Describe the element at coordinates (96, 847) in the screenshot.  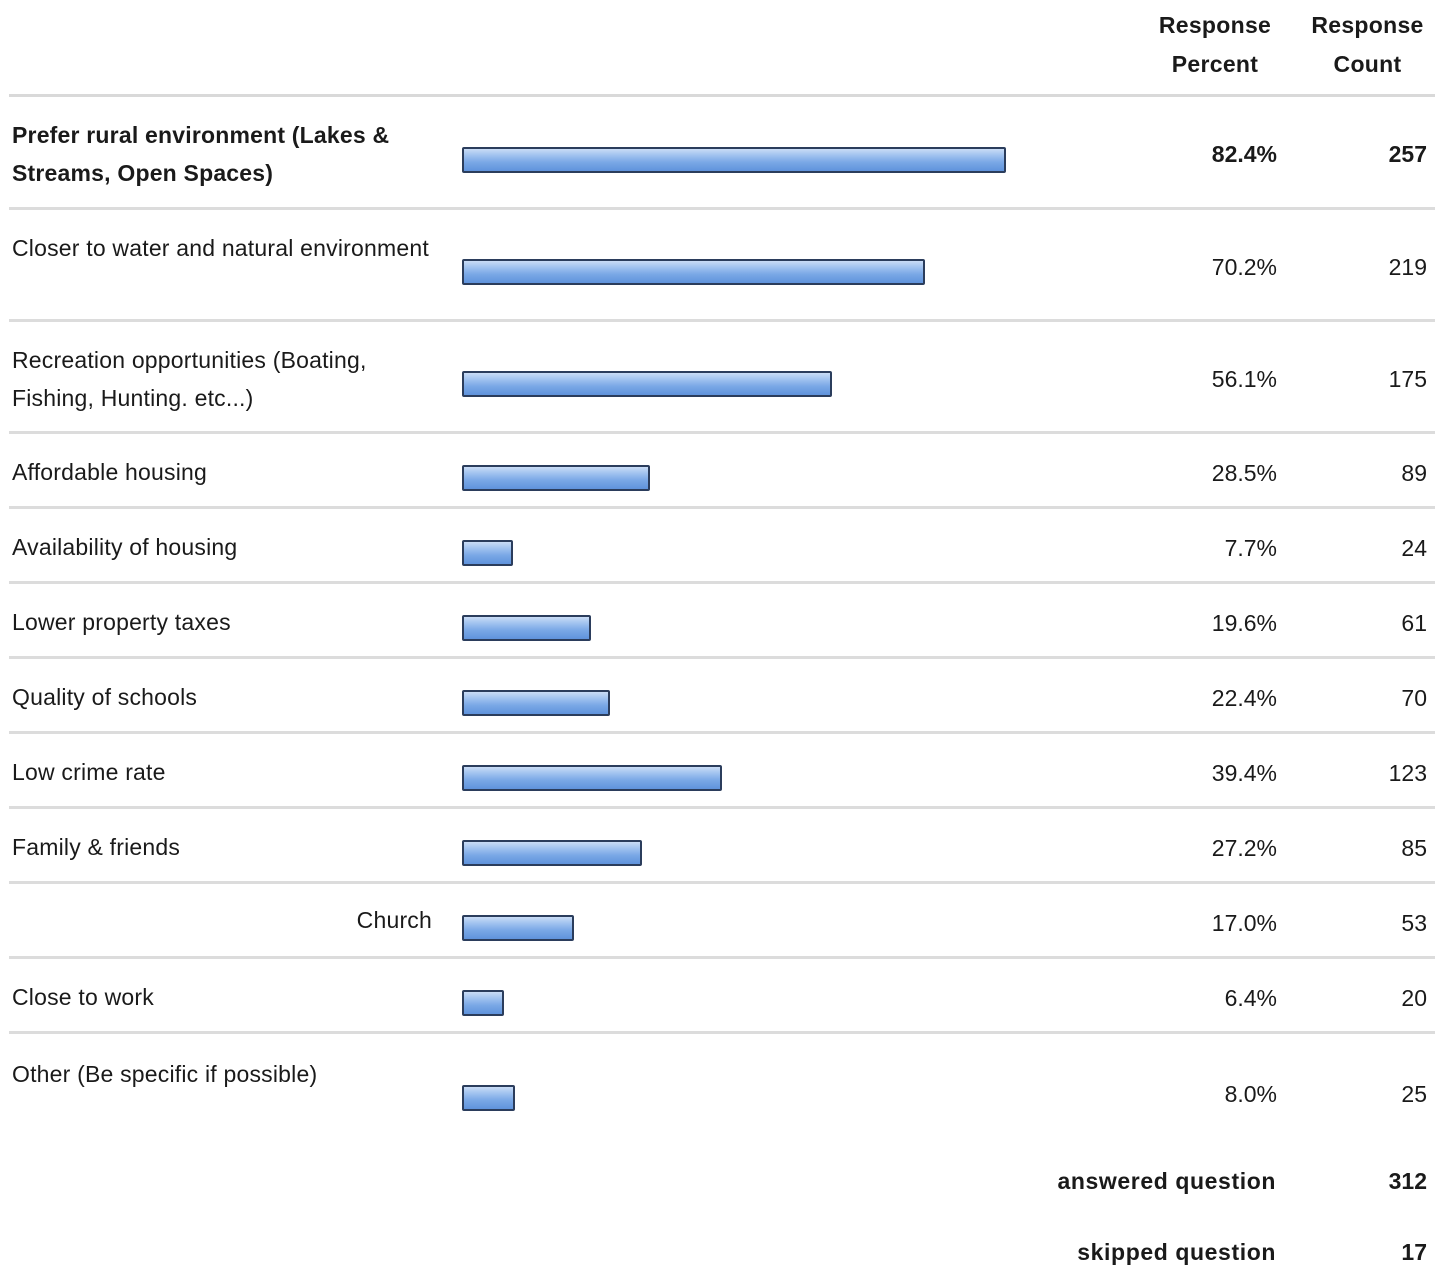
I see `row-label: Family & friends` at that location.